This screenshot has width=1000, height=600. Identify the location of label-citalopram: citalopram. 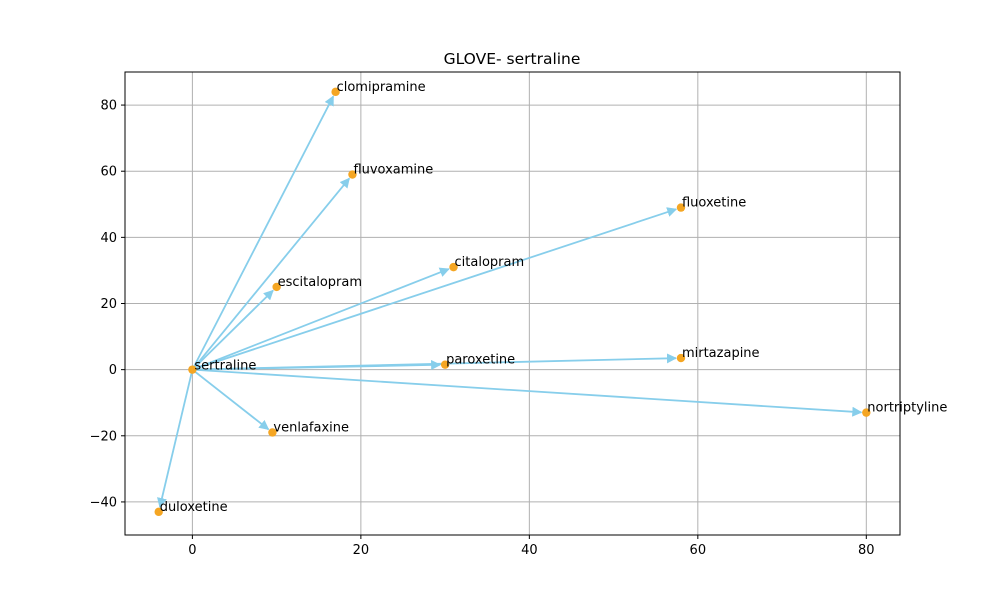
(490, 262).